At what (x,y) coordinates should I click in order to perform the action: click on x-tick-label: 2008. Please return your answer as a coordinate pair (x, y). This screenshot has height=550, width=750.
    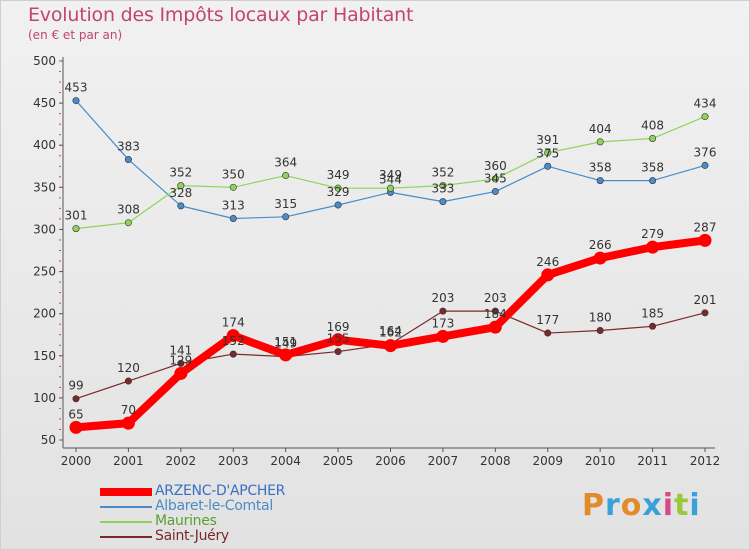
    Looking at the image, I should click on (495, 461).